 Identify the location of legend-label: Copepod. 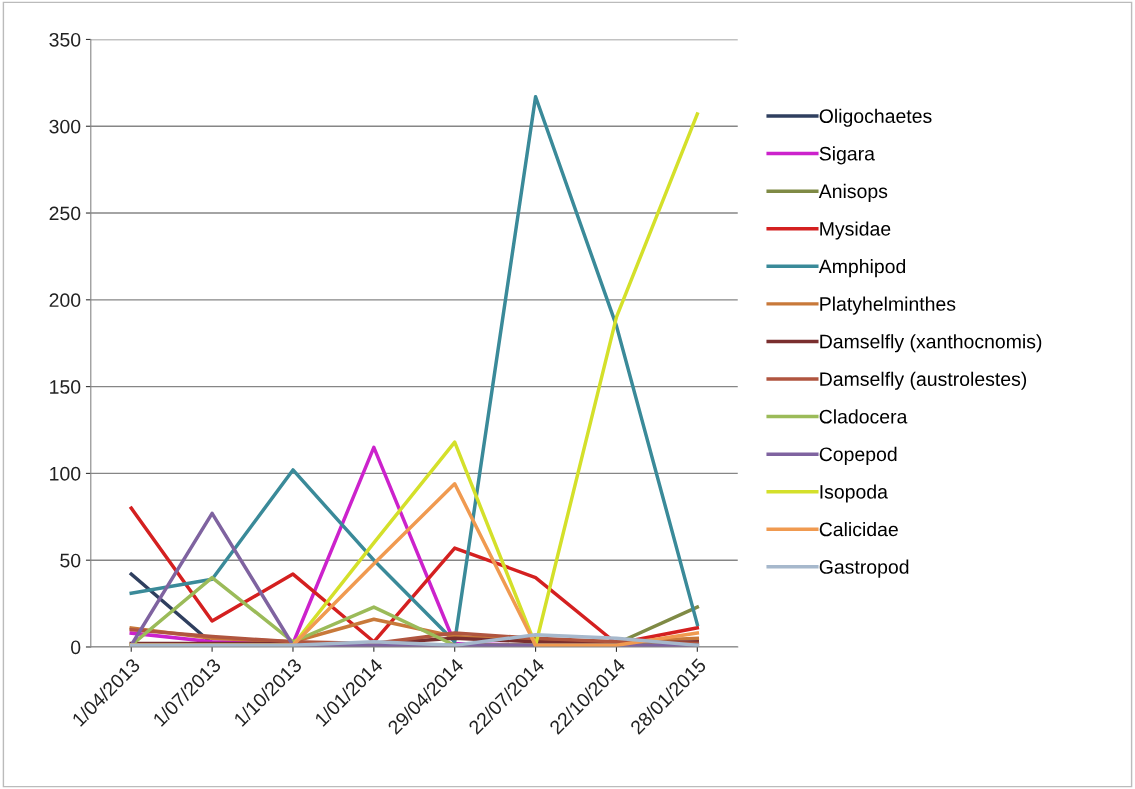
(858, 455).